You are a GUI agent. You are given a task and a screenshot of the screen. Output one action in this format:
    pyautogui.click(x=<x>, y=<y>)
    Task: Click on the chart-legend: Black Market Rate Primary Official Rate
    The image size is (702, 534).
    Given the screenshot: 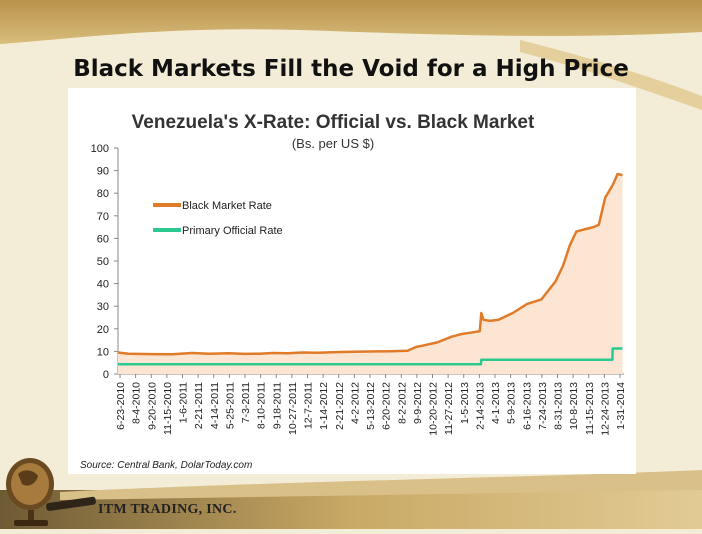 What is the action you would take?
    pyautogui.click(x=218, y=218)
    